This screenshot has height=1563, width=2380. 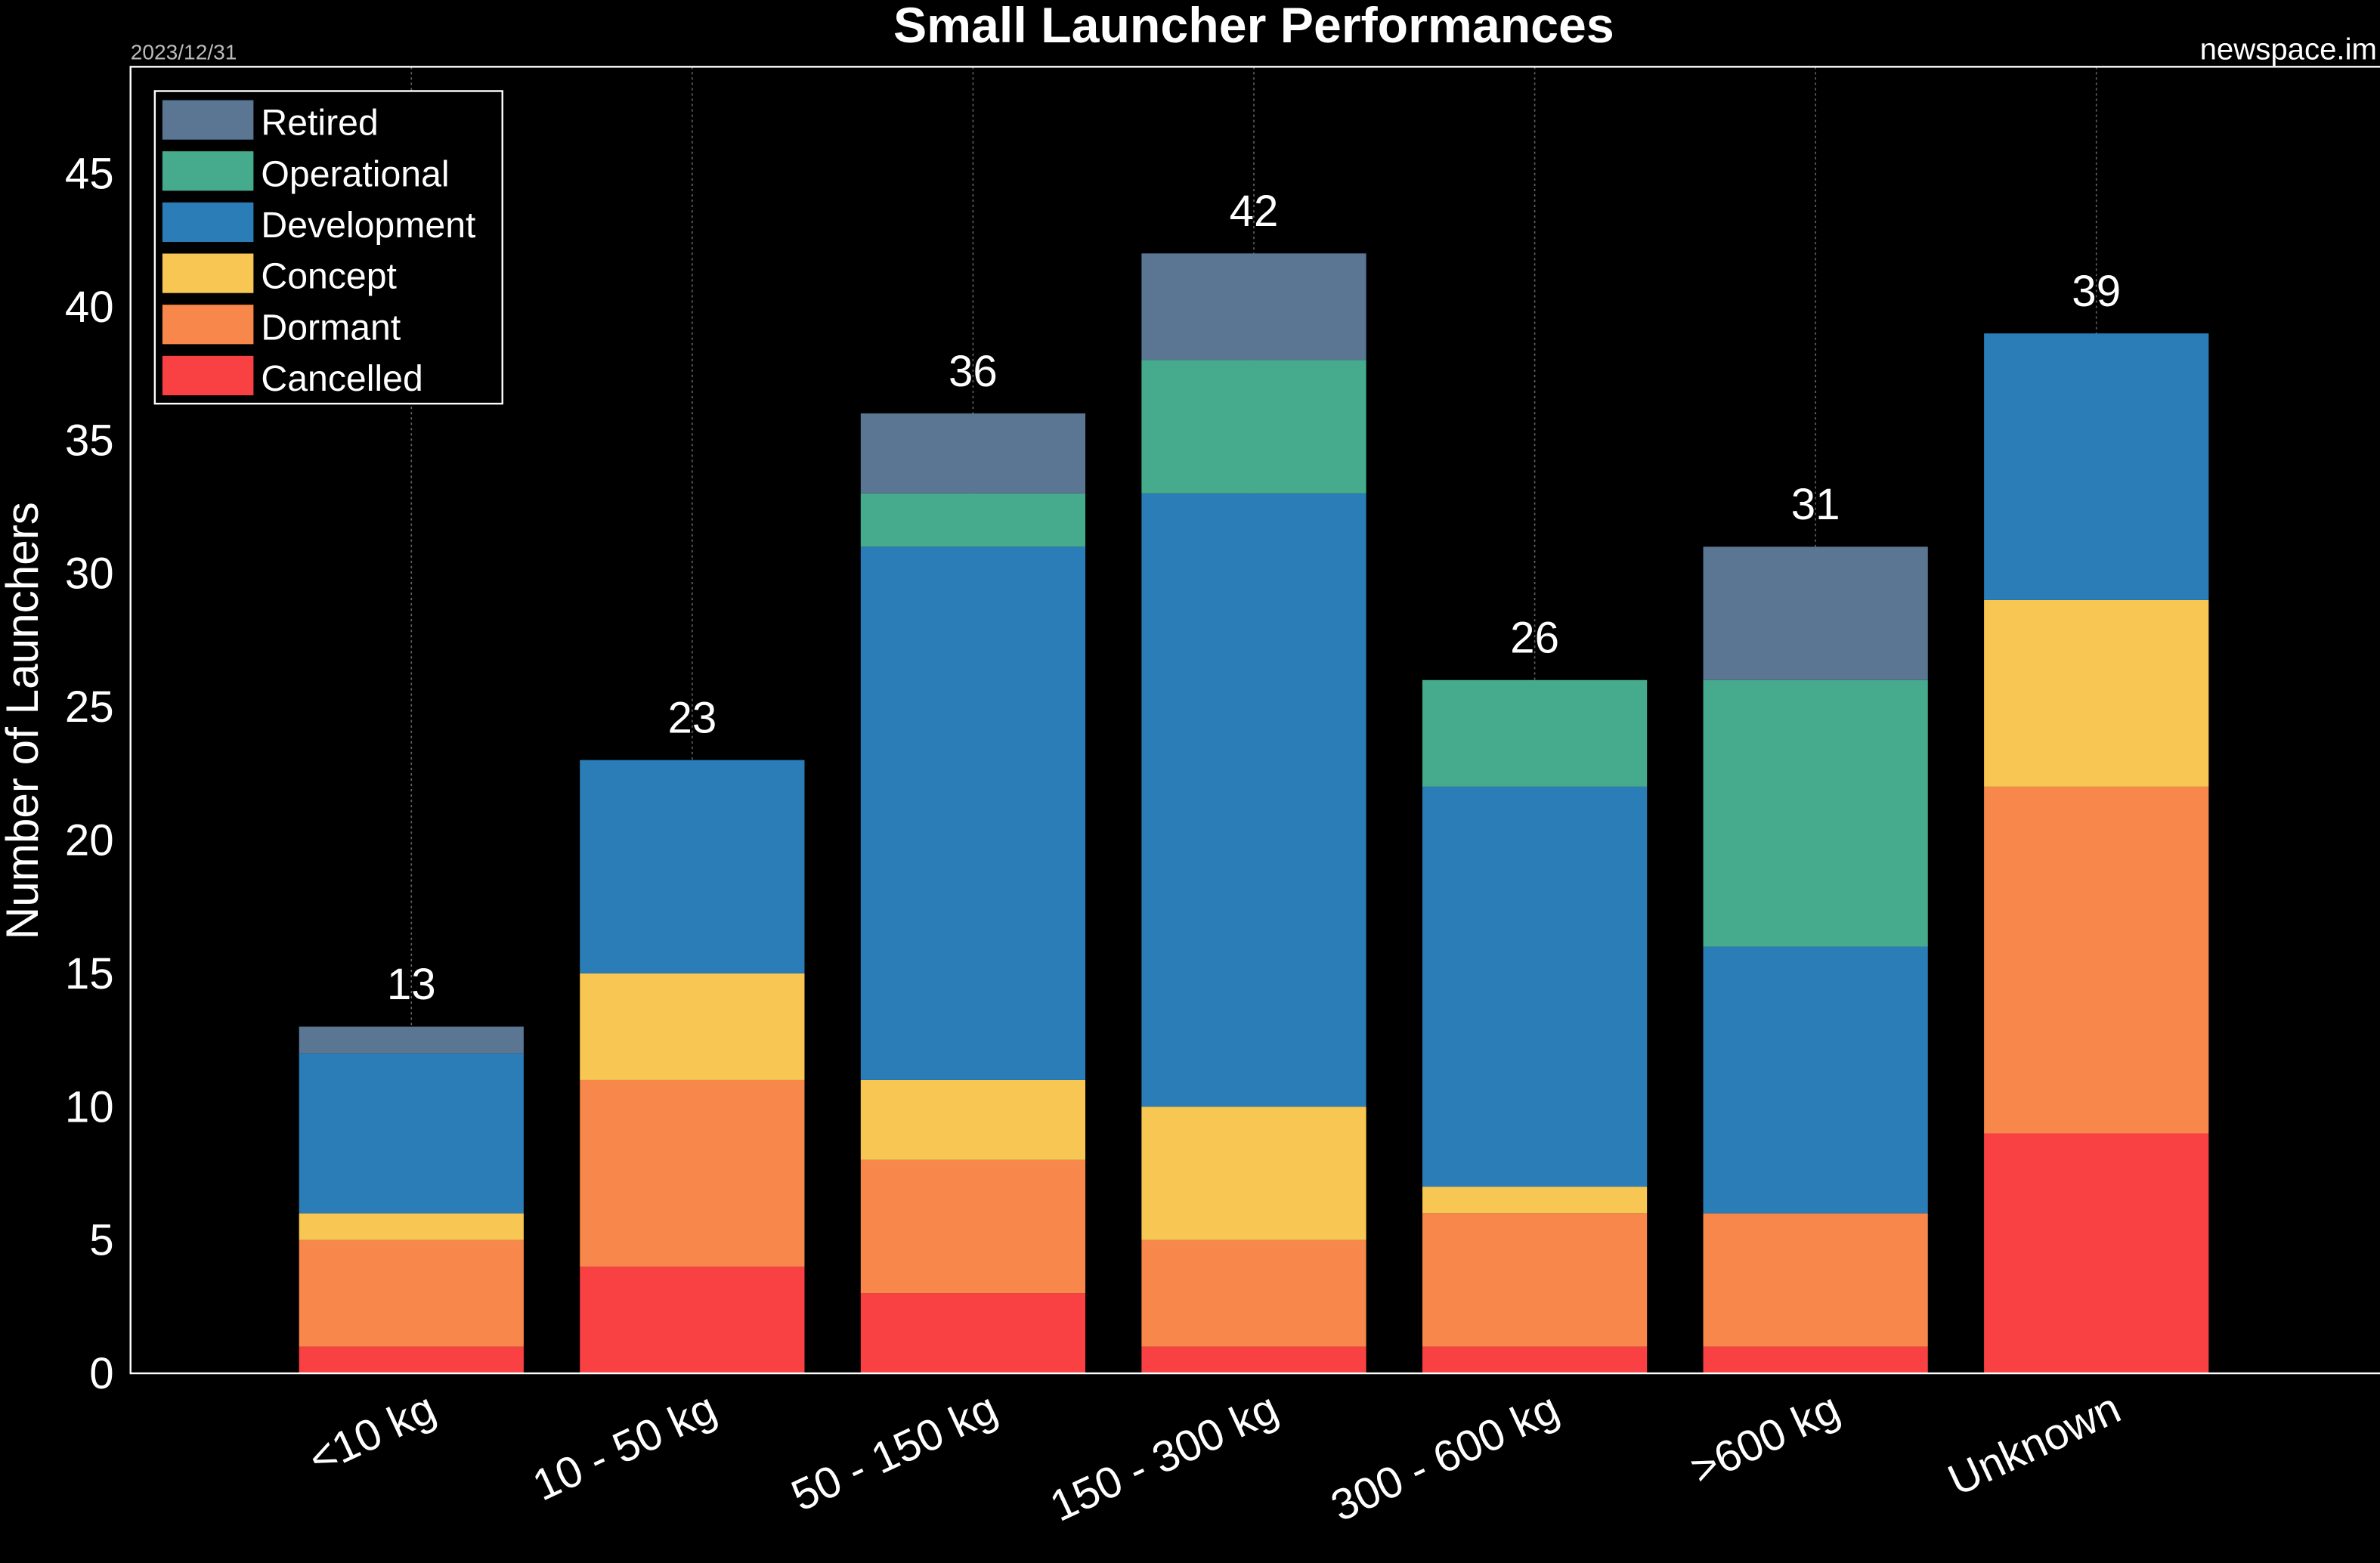 What do you see at coordinates (89, 175) in the screenshot?
I see `y-tick-label: 45` at bounding box center [89, 175].